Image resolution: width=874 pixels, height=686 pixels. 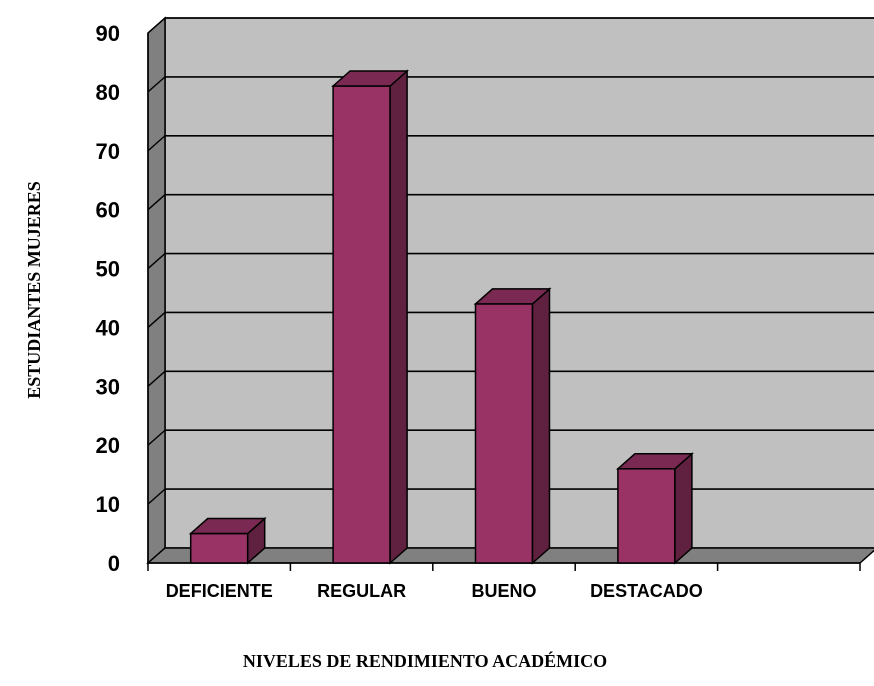 I want to click on y-tick-label: 0, so click(x=114, y=563).